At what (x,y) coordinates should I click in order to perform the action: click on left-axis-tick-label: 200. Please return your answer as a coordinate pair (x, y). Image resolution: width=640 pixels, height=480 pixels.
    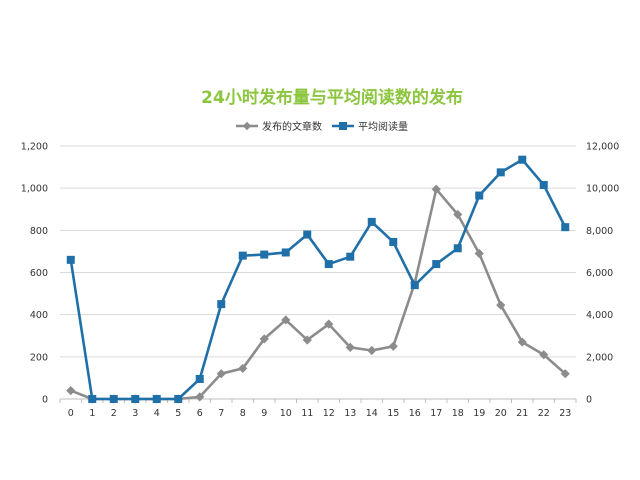
    Looking at the image, I should click on (39, 357).